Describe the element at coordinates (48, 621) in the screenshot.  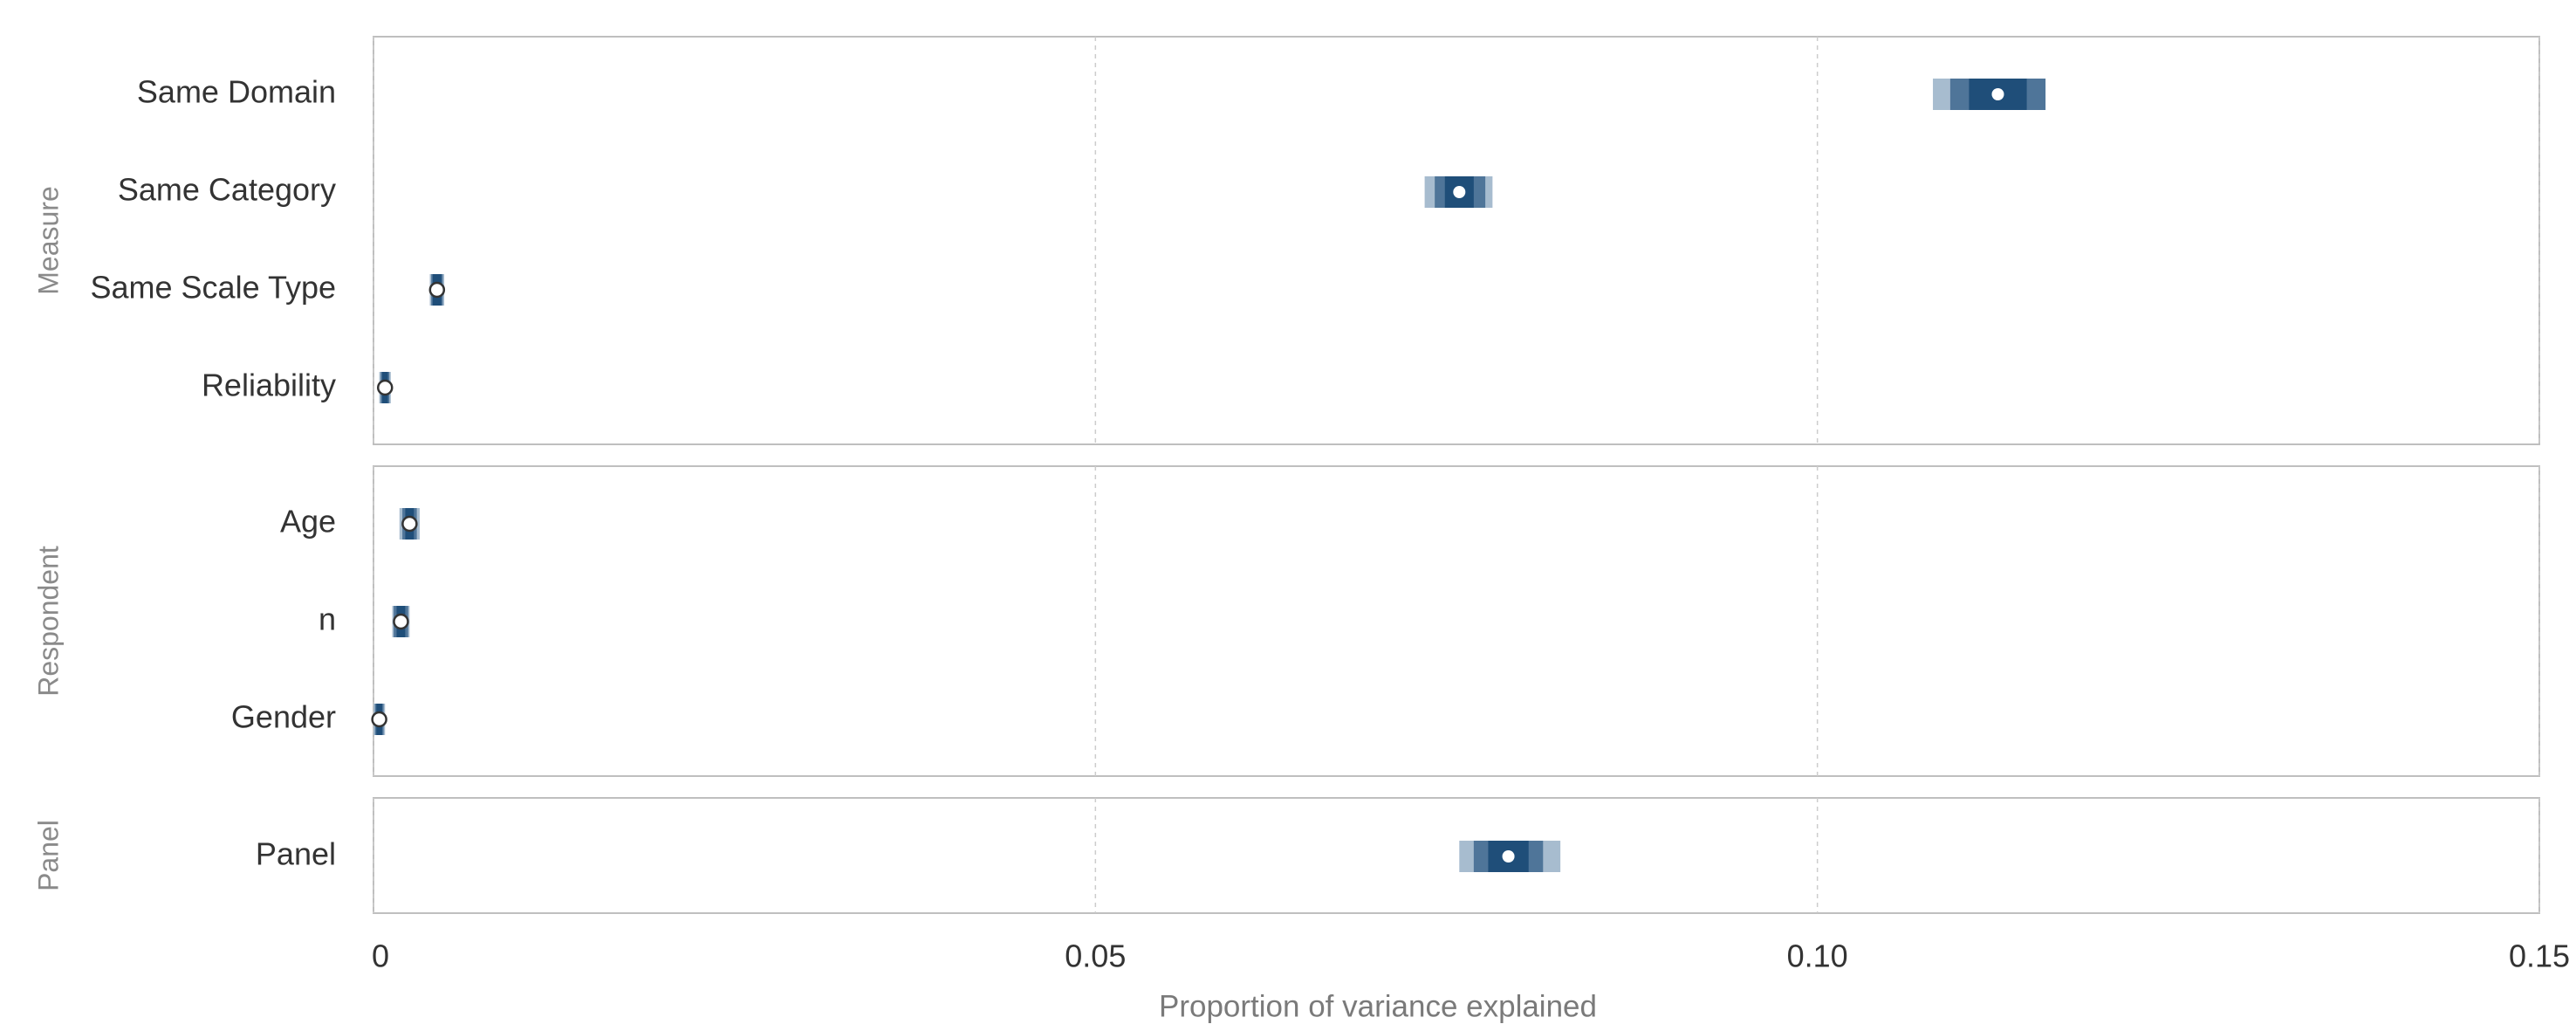
I see `facet-label: Respondent` at that location.